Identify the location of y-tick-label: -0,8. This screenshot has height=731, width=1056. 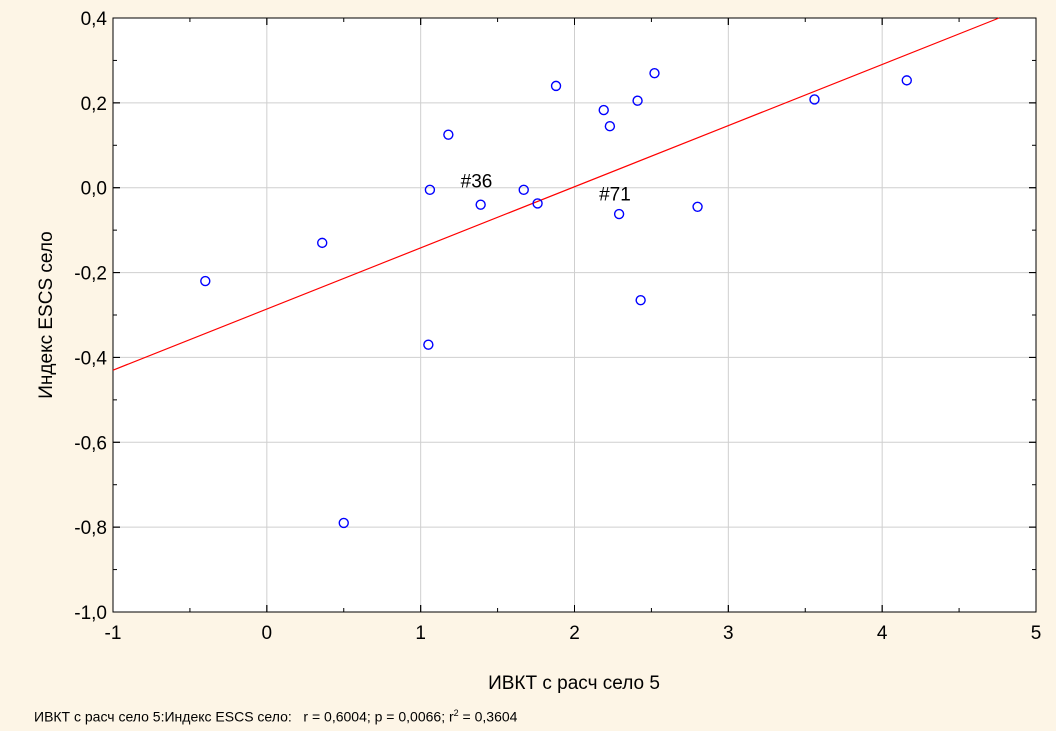
(90, 528).